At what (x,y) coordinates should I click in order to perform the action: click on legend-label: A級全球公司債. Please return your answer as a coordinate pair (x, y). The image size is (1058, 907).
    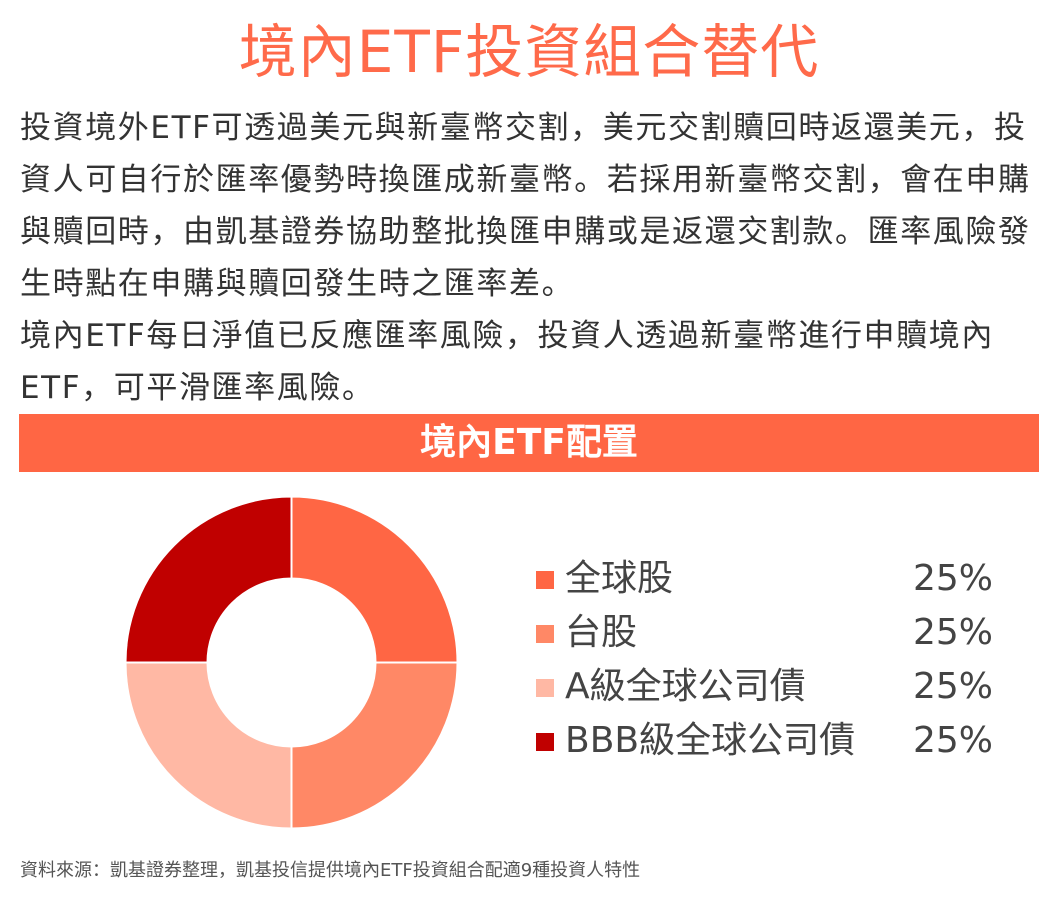
    Looking at the image, I should click on (685, 686).